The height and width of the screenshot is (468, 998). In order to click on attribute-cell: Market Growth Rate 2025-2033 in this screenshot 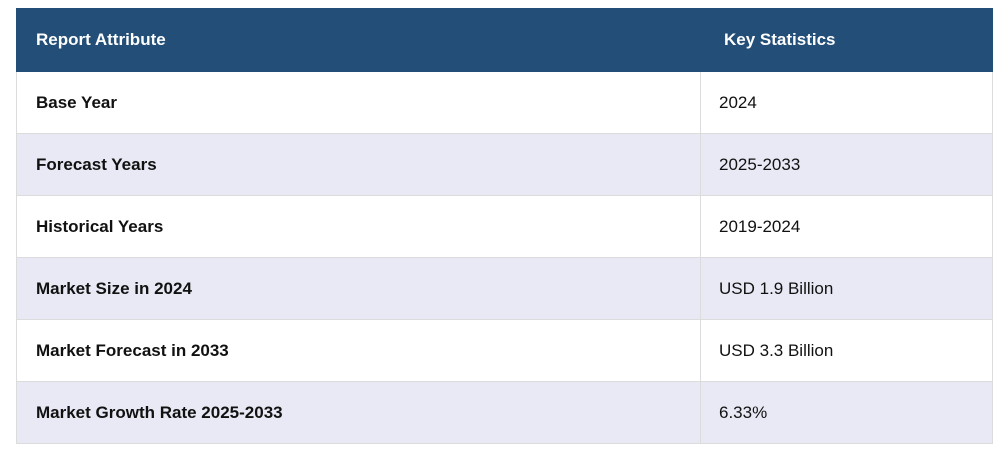, I will do `click(358, 412)`.